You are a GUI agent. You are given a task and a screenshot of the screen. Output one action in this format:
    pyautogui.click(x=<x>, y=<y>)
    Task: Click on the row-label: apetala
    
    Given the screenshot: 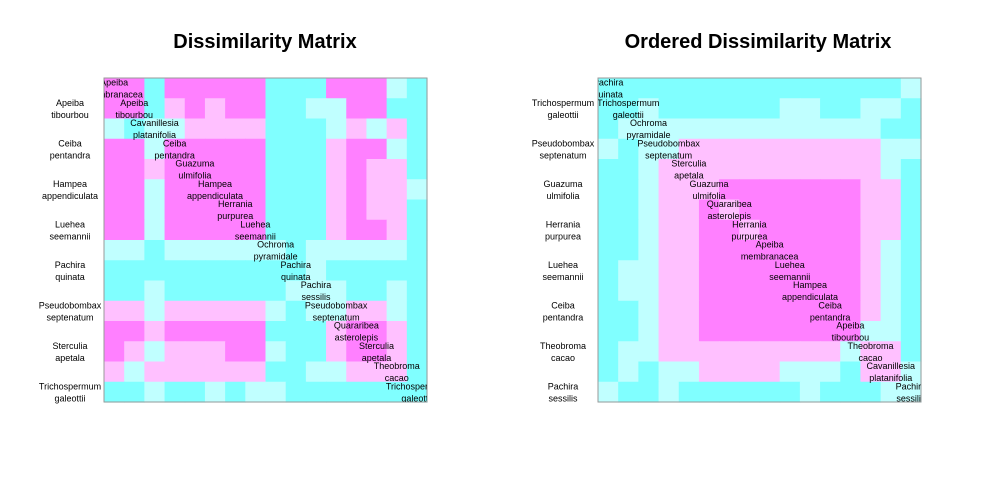 What is the action you would take?
    pyautogui.click(x=70, y=358)
    